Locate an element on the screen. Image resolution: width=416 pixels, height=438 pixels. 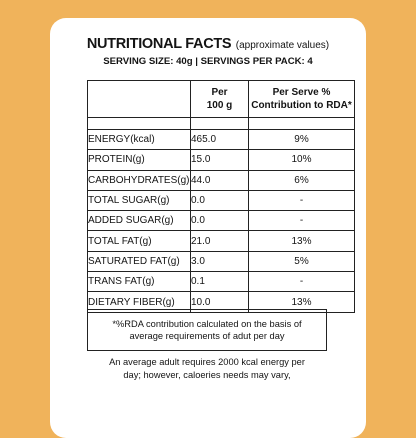
footnote-line2: average requirements of adut per day is located at coordinates (207, 336).